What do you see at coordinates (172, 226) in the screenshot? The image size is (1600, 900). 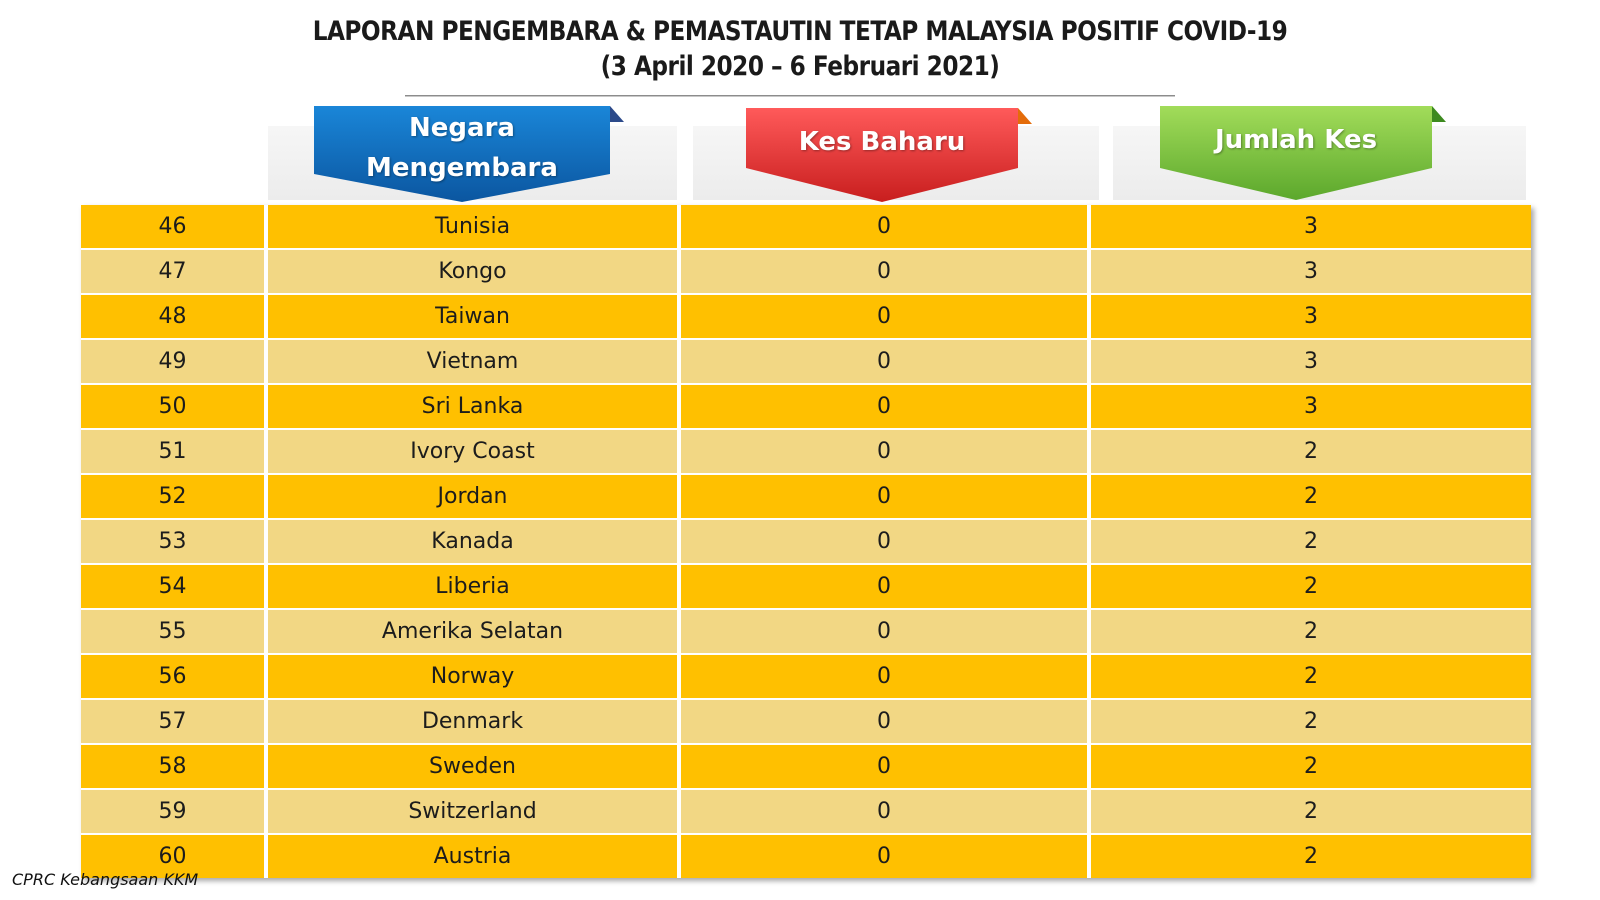 I see `row-number: 46` at bounding box center [172, 226].